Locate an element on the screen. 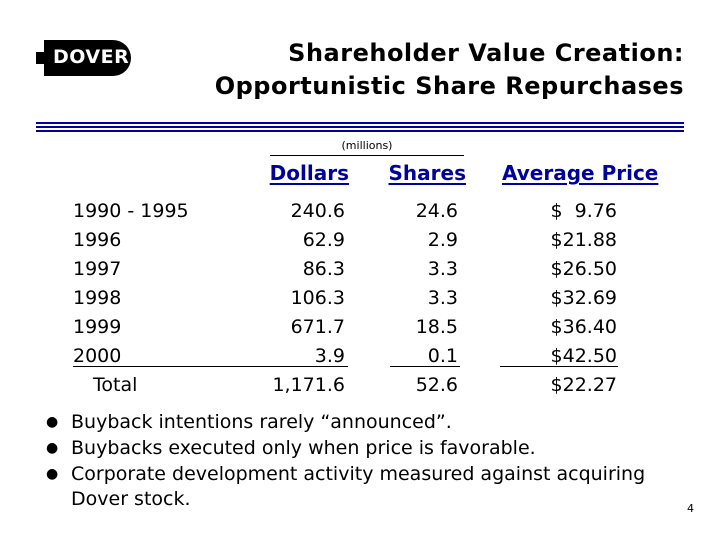 The height and width of the screenshot is (540, 720). dover-logo: DOVER is located at coordinates (83, 58).